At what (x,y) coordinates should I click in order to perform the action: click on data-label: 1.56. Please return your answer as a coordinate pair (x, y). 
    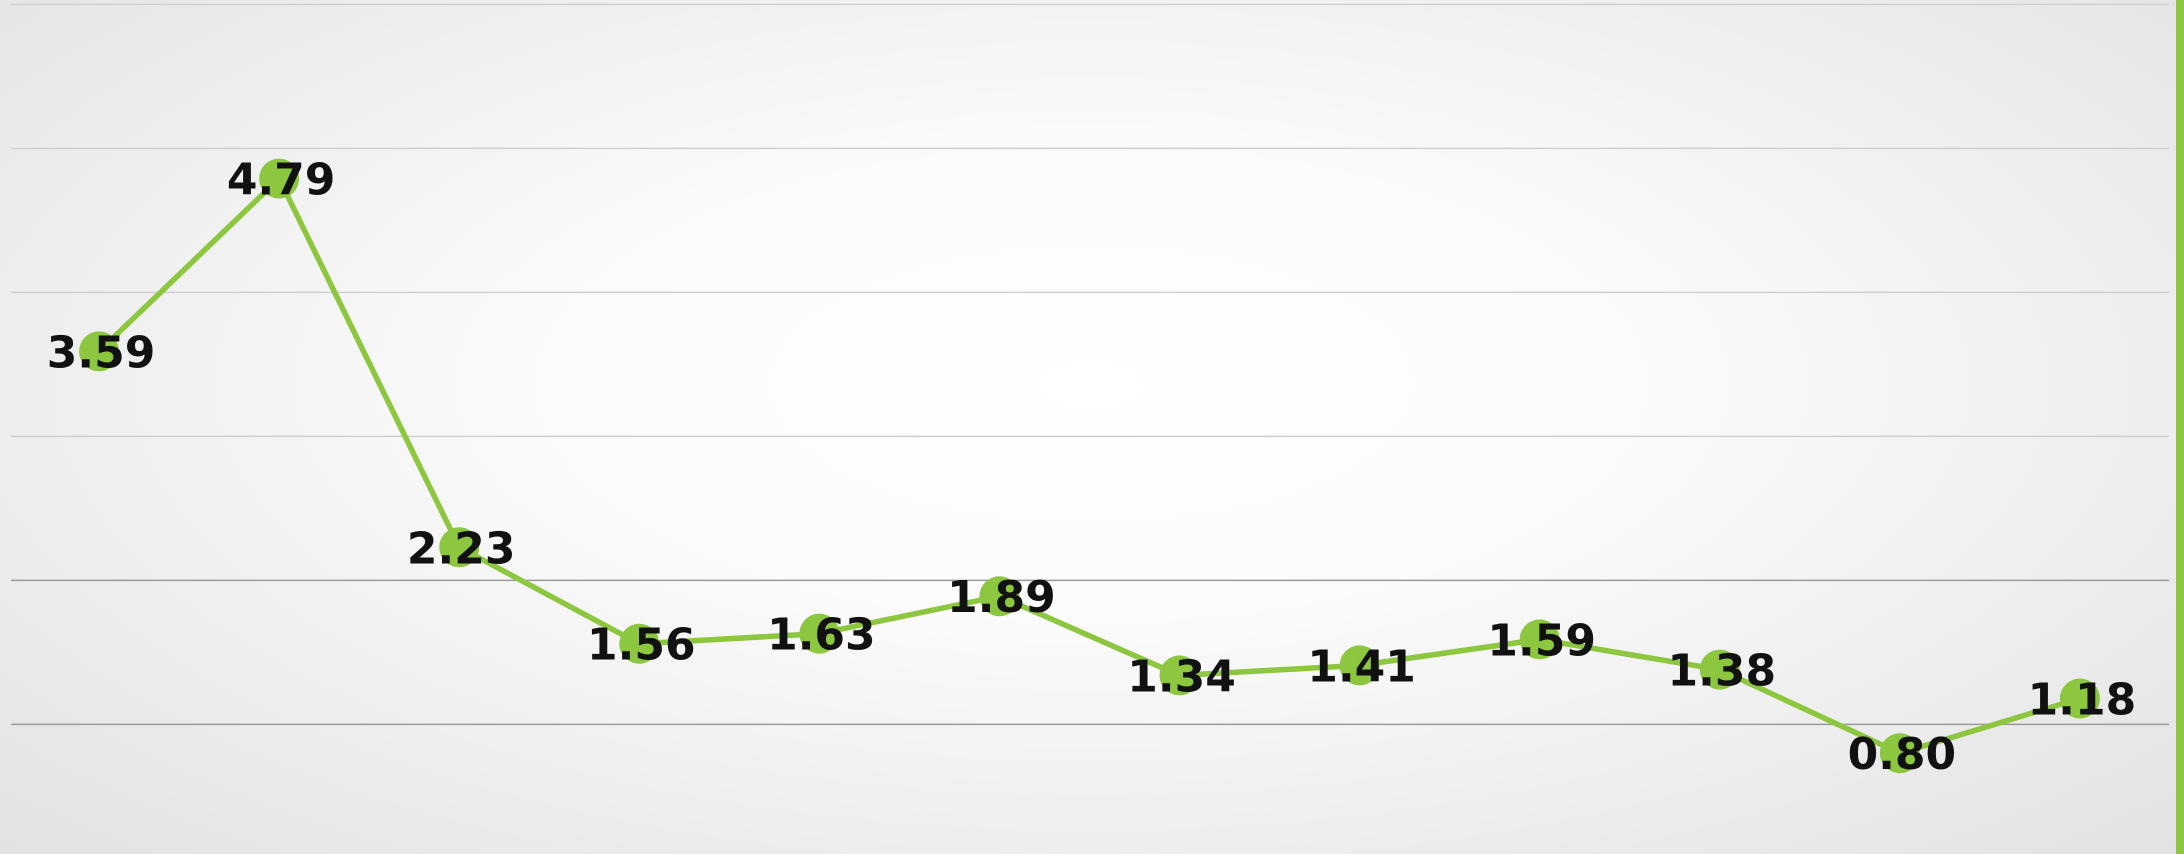
    Looking at the image, I should click on (641, 645).